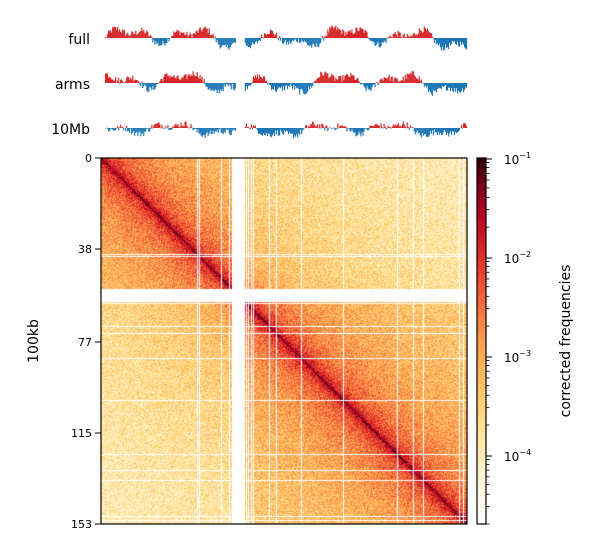 The image size is (594, 554). I want to click on colorbar-tick: 10−4, so click(508, 456).